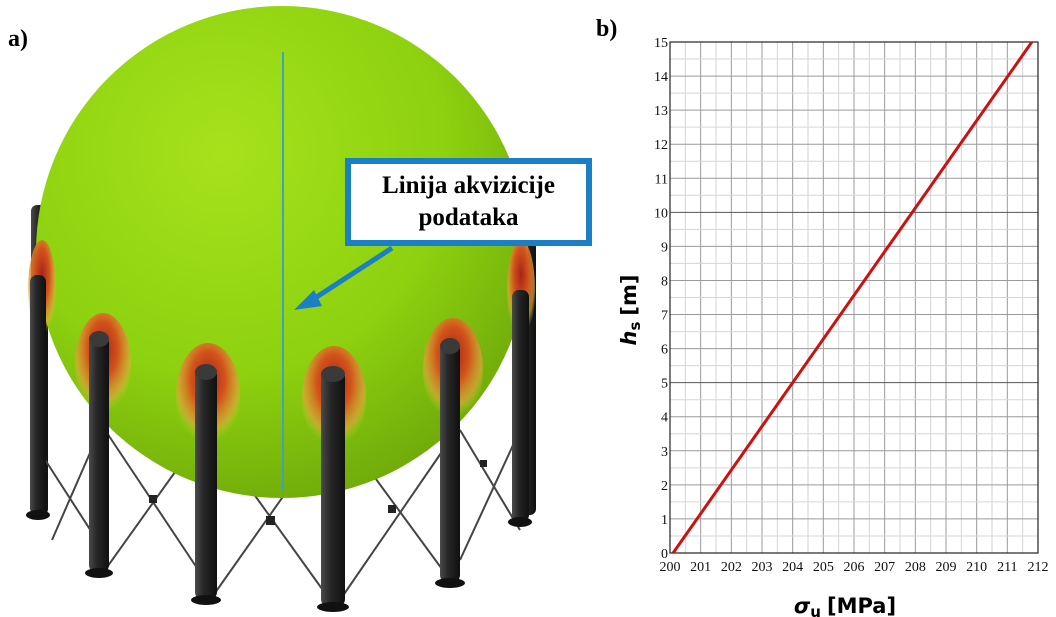 The image size is (1056, 617). I want to click on y-tick-label: 10, so click(661, 213).